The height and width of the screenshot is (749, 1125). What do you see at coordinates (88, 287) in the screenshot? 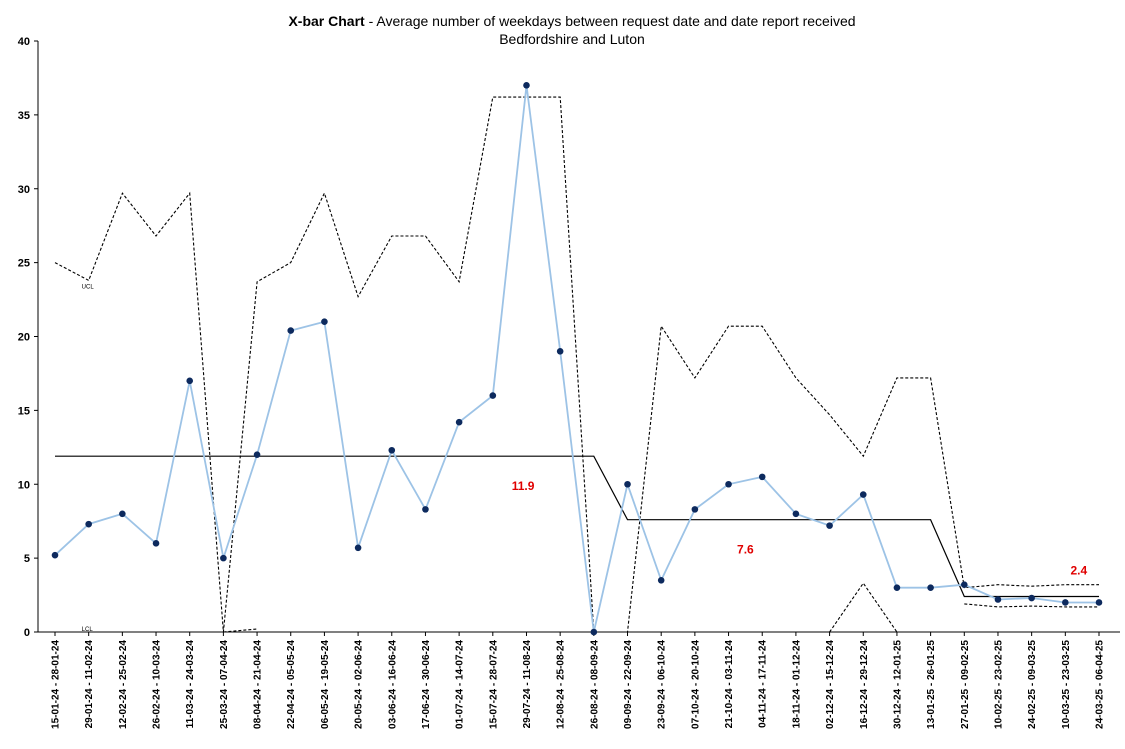
I see `ucl-label: UCL` at bounding box center [88, 287].